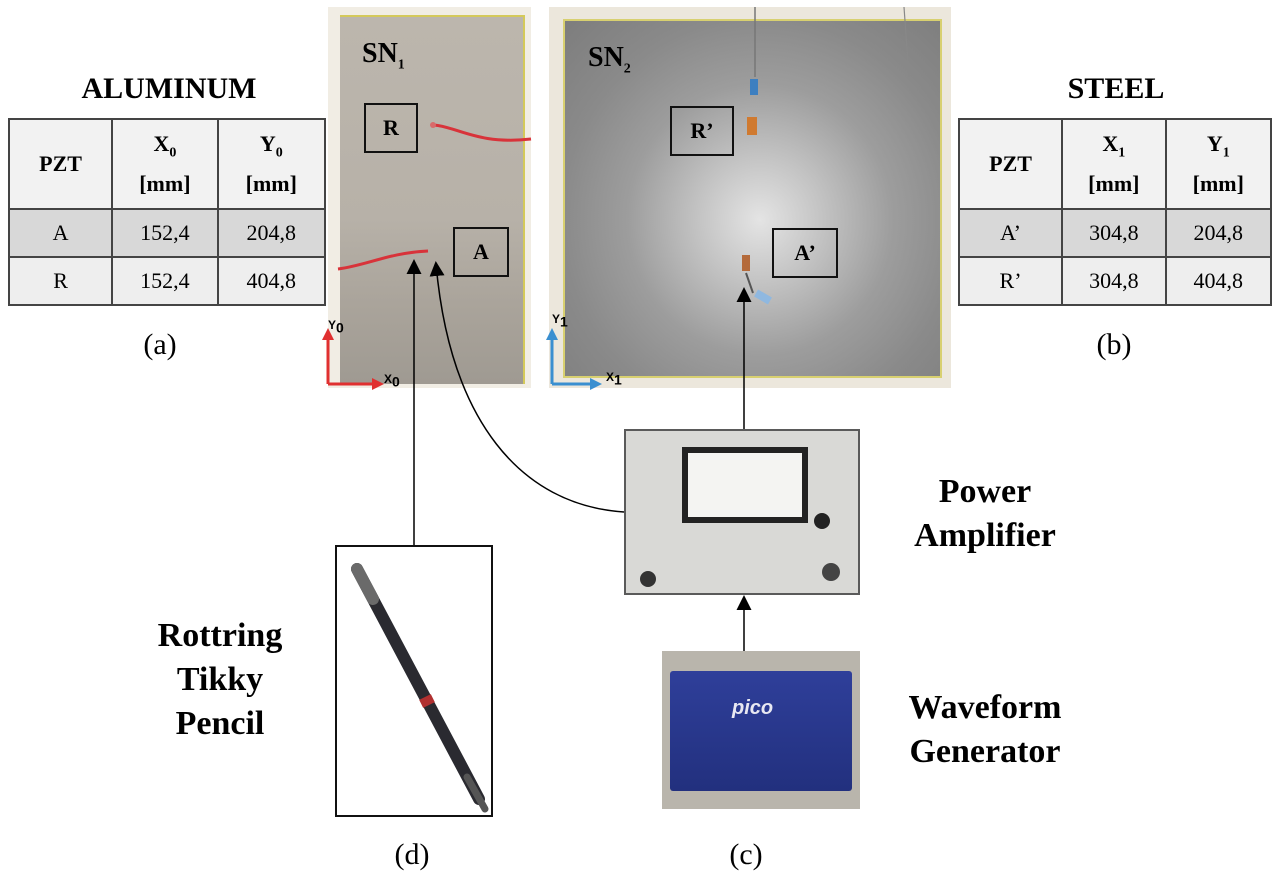 The width and height of the screenshot is (1279, 879). Describe the element at coordinates (353, 359) in the screenshot. I see `axis0-arrows` at that location.